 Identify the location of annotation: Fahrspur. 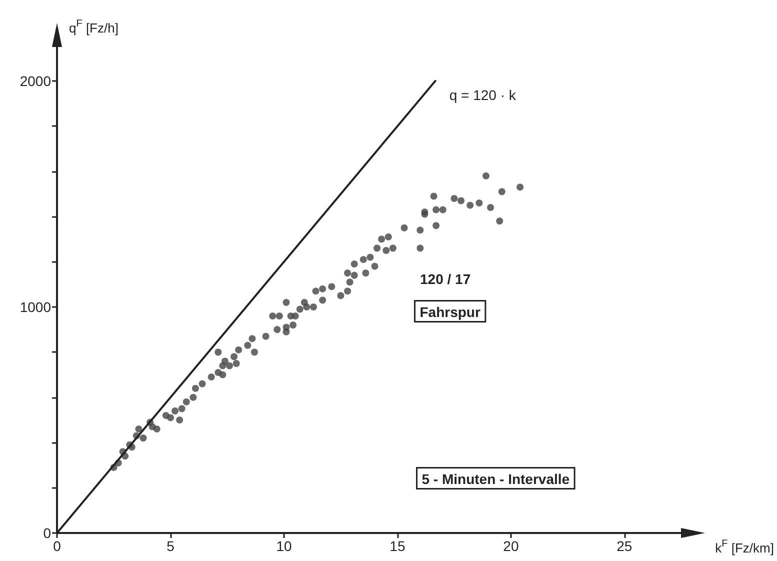
(450, 312).